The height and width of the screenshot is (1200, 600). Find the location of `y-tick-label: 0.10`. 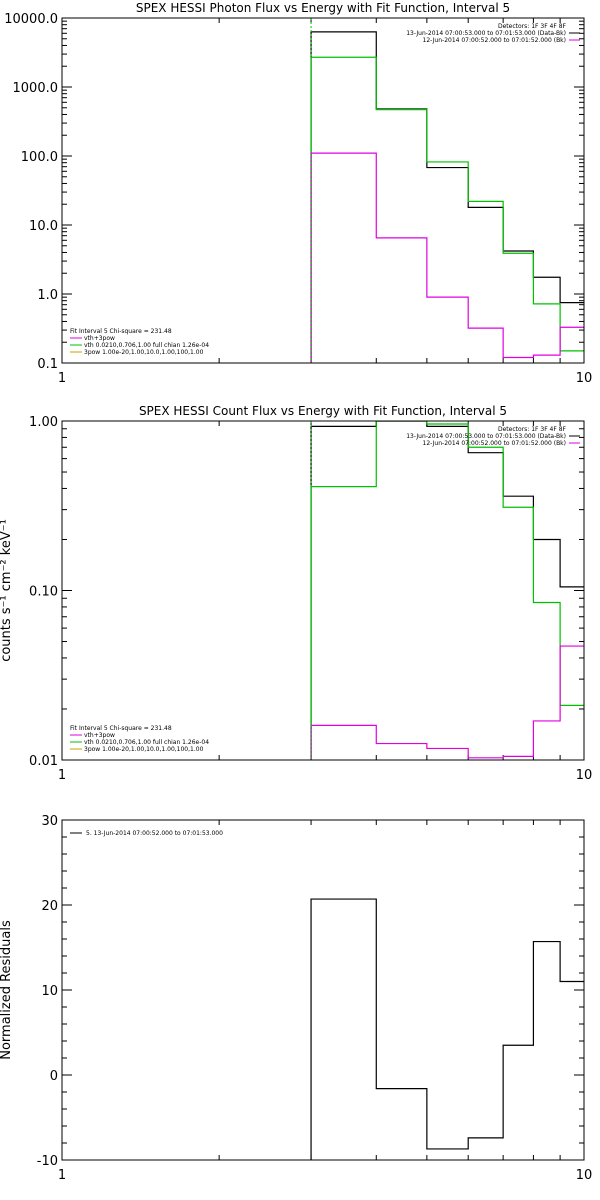

y-tick-label: 0.10 is located at coordinates (43, 592).